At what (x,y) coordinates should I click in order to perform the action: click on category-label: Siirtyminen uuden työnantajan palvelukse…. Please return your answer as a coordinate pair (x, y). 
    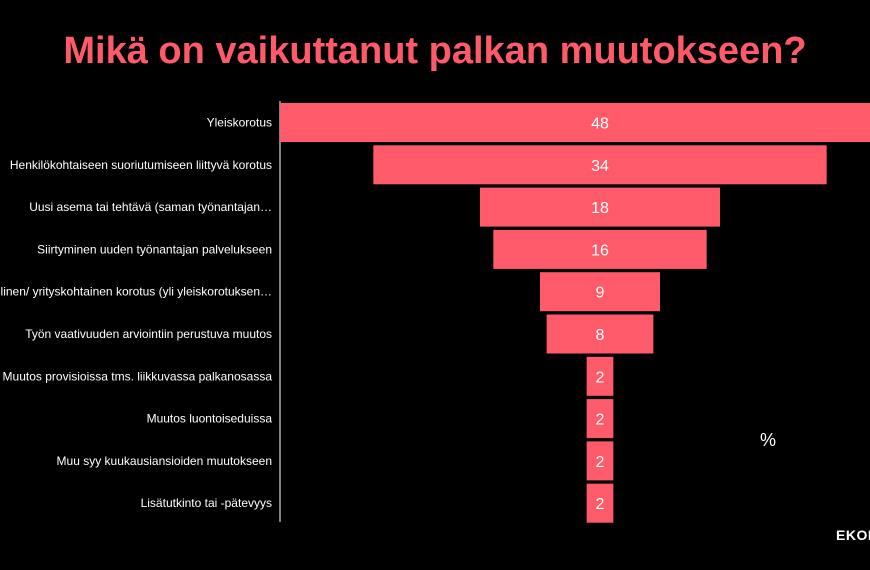
    Looking at the image, I should click on (154, 249).